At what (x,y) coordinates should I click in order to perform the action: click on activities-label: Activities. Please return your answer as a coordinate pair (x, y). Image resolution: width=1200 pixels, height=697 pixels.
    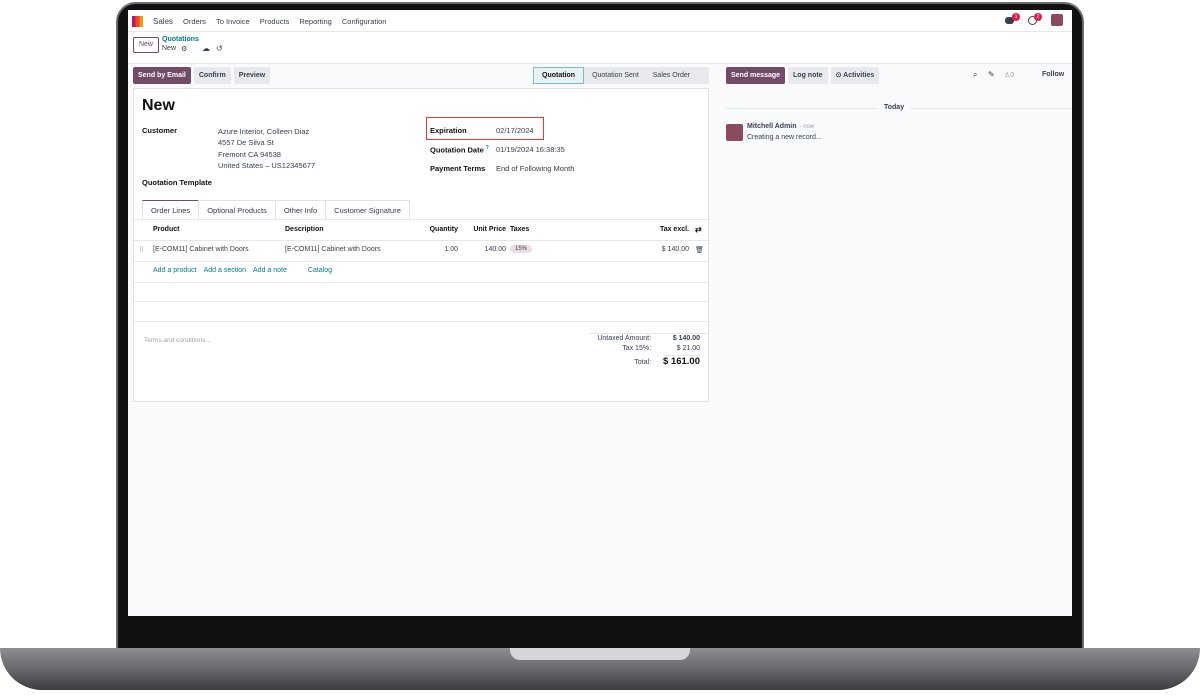
    Looking at the image, I should click on (859, 75).